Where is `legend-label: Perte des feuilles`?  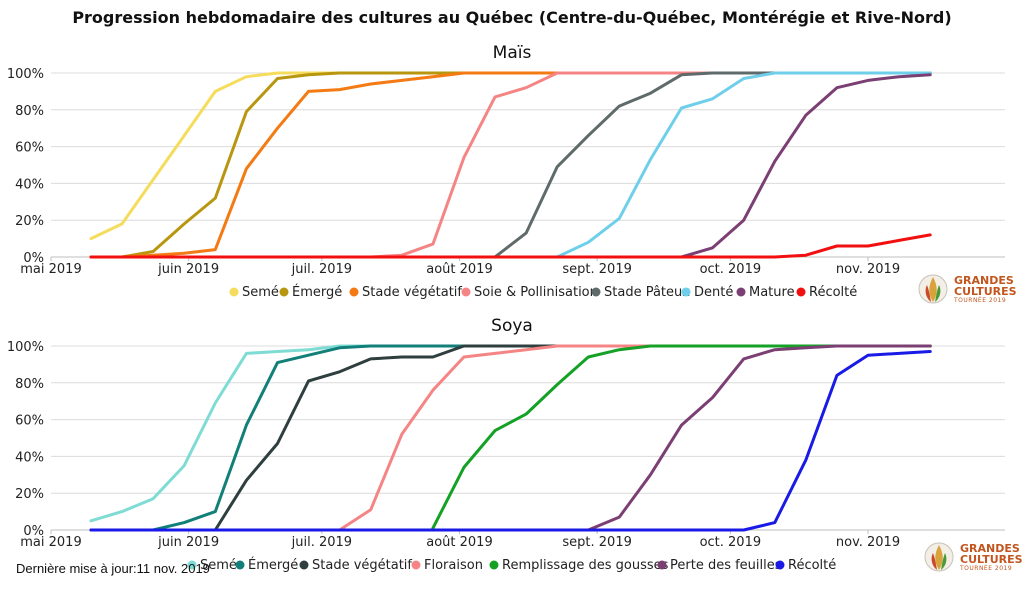
legend-label: Perte des feuilles is located at coordinates (726, 565).